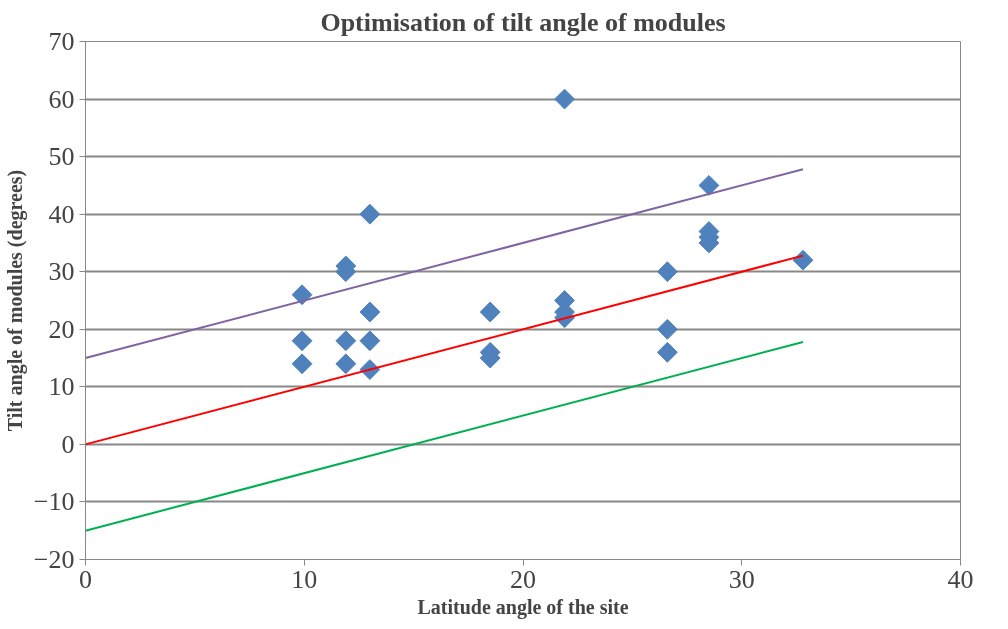 The image size is (1008, 629). Describe the element at coordinates (68, 444) in the screenshot. I see `y-tick-label: 0` at that location.